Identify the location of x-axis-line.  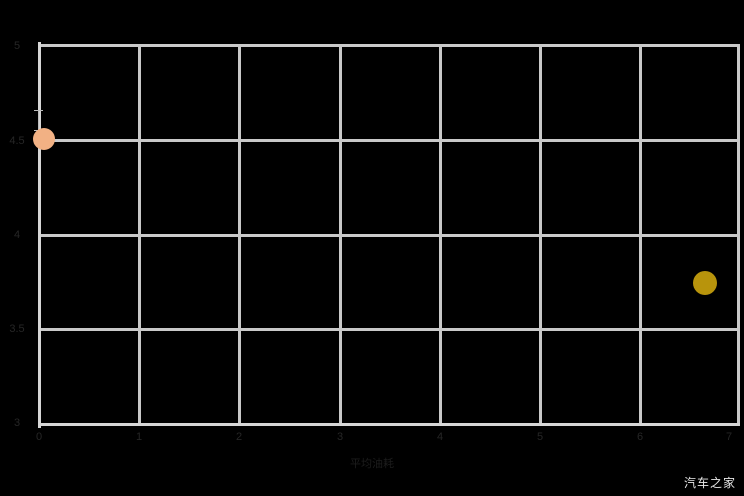
(389, 424).